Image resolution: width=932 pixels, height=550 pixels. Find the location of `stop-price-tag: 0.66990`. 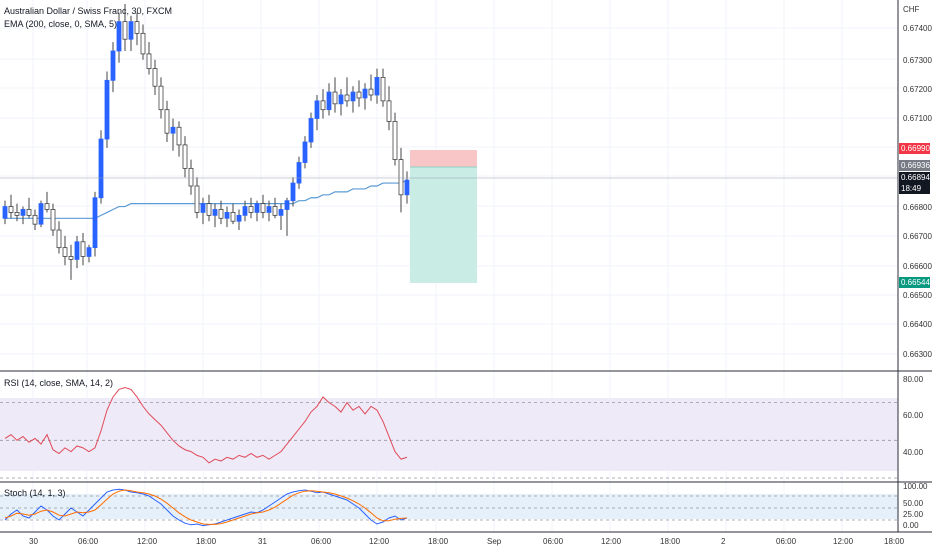

stop-price-tag: 0.66990 is located at coordinates (914, 148).